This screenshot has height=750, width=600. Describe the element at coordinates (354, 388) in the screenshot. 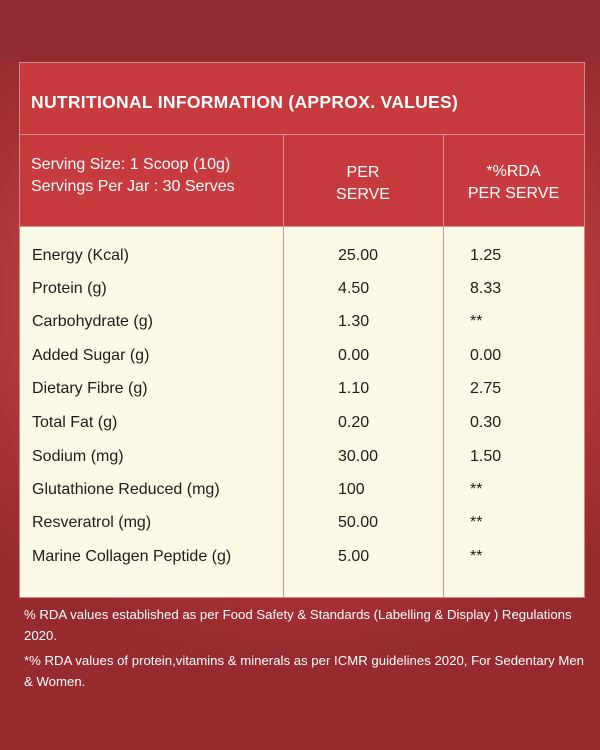

I see `per-serve-value: 1.10` at that location.